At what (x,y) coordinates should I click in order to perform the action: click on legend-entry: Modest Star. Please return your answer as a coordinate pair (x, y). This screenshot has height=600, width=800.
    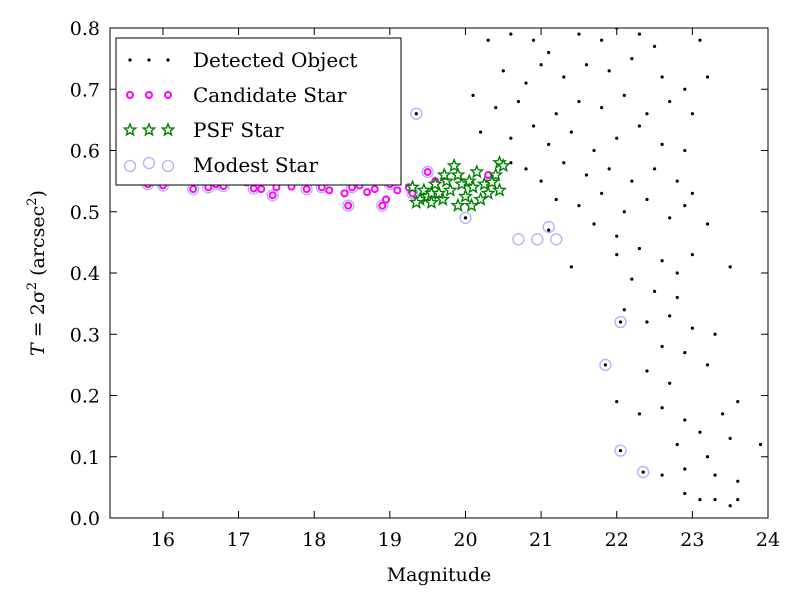
    Looking at the image, I should click on (220, 165).